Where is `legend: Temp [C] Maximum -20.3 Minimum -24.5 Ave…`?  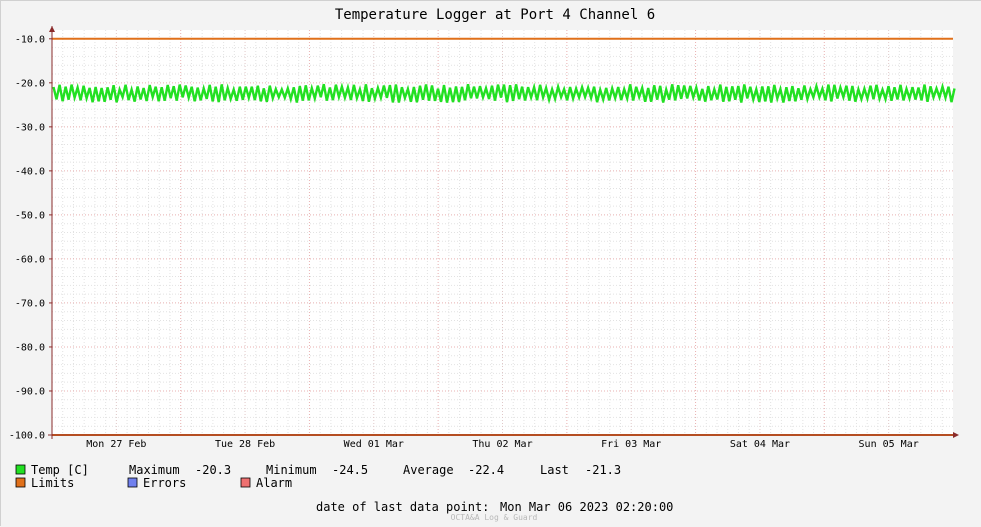 legend: Temp [C] Maximum -20.3 Minimum -24.5 Ave… is located at coordinates (318, 476).